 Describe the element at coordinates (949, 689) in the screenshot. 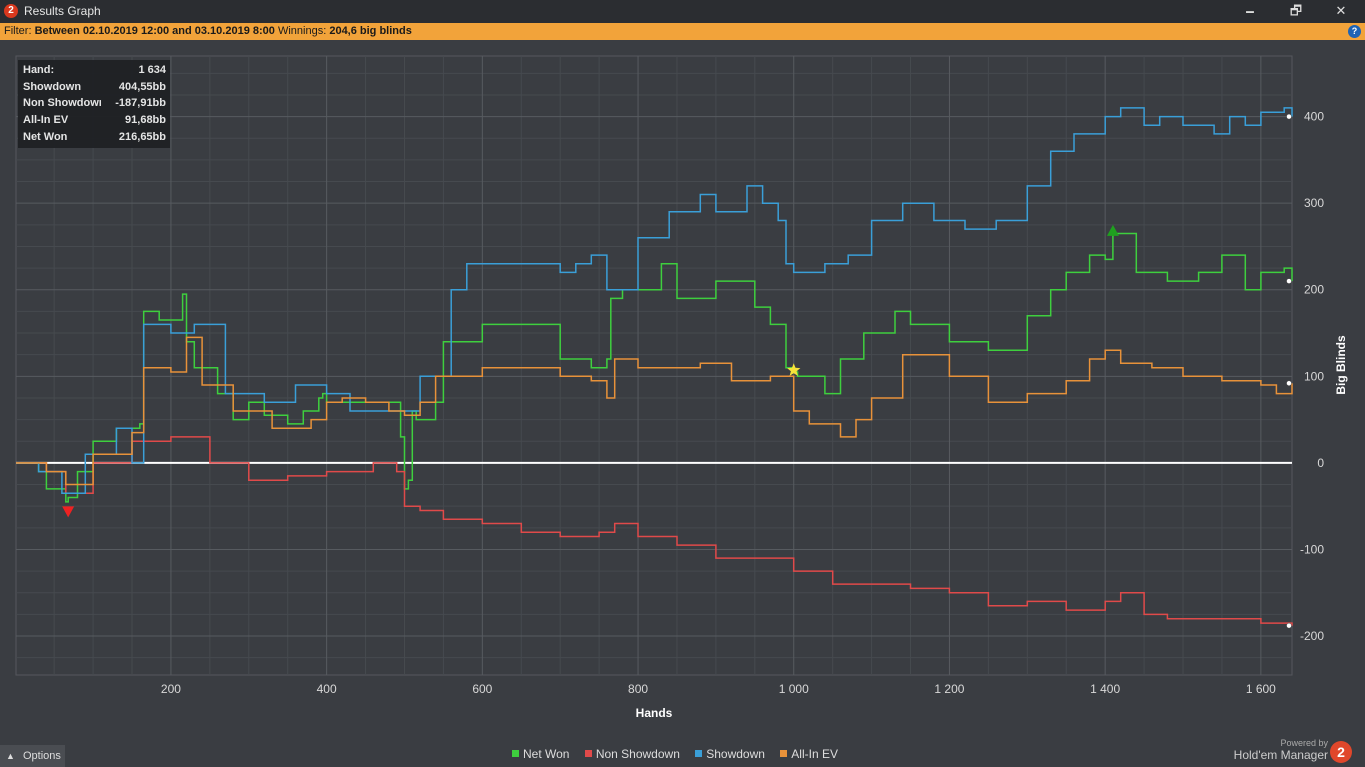

I see `x-tick-label: 1 200` at that location.